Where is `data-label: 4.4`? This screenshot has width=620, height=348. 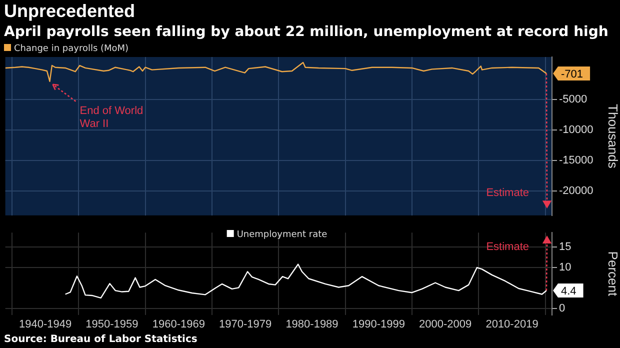 data-label: 4.4 is located at coordinates (568, 292).